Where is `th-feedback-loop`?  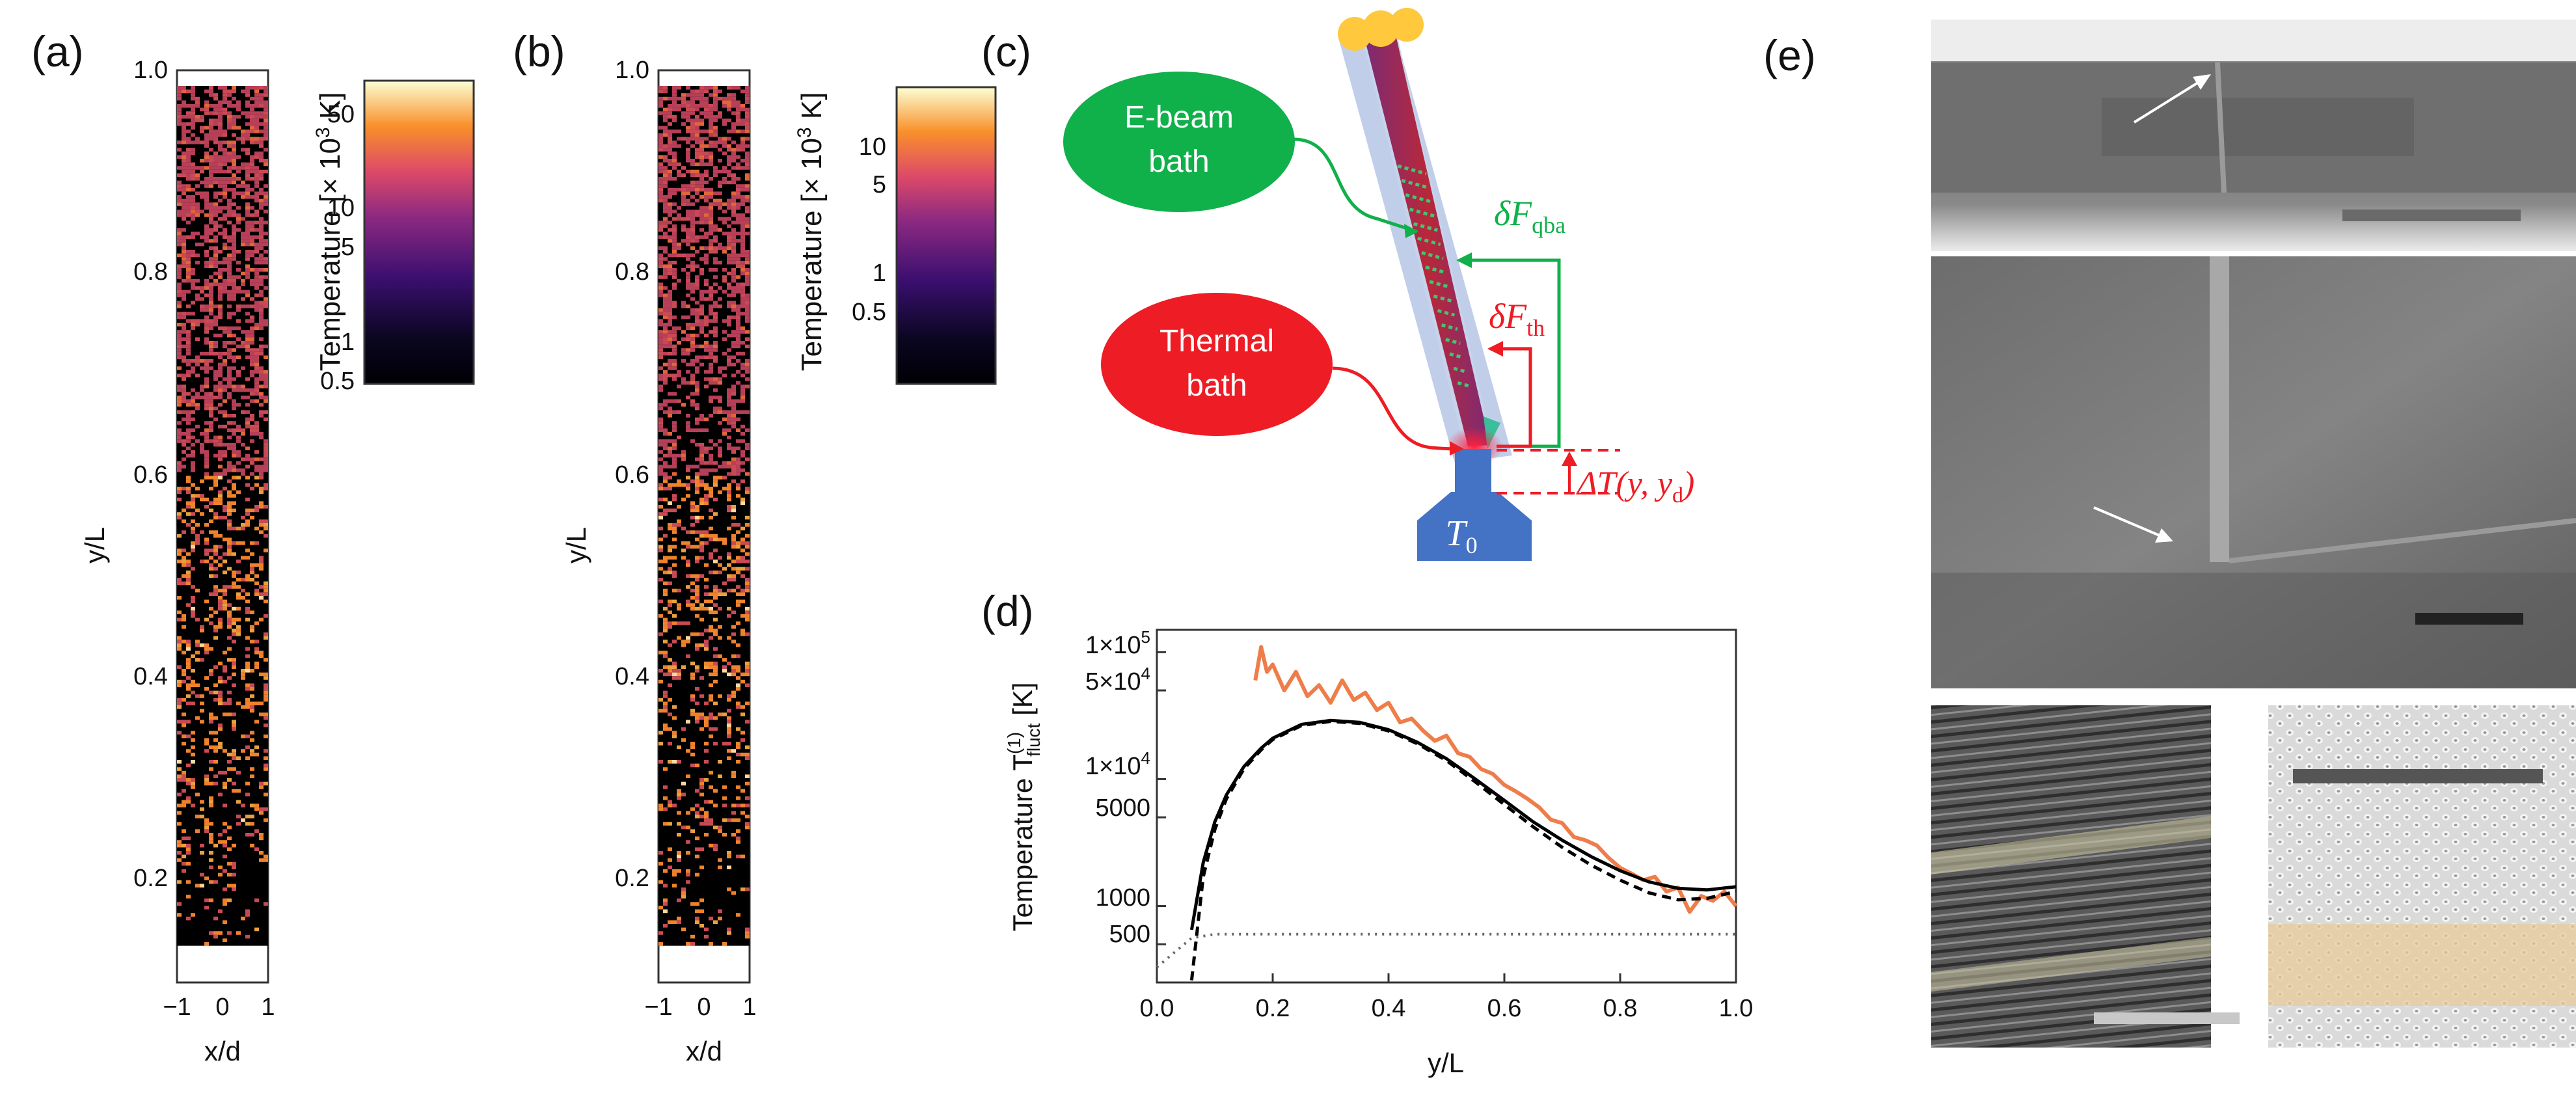
th-feedback-loop is located at coordinates (1511, 397).